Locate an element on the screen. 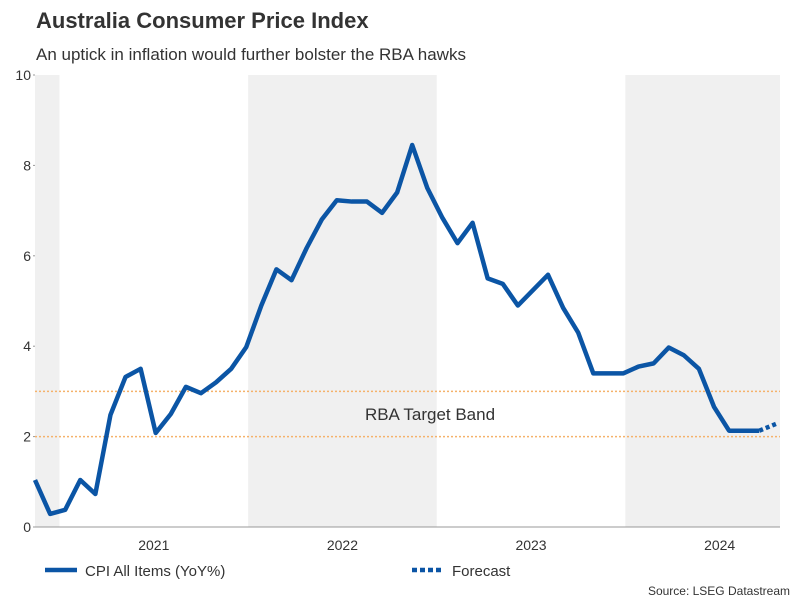 The height and width of the screenshot is (606, 801). target-band-label: RBA Target Band is located at coordinates (430, 414).